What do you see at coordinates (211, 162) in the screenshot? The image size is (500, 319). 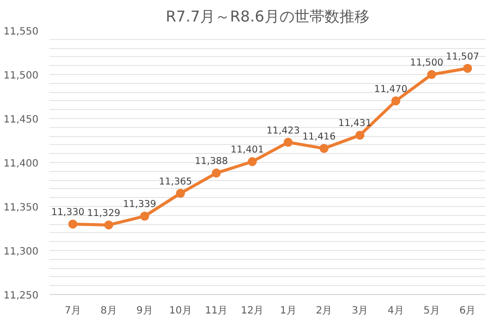 I see `data-label: 11,388` at bounding box center [211, 162].